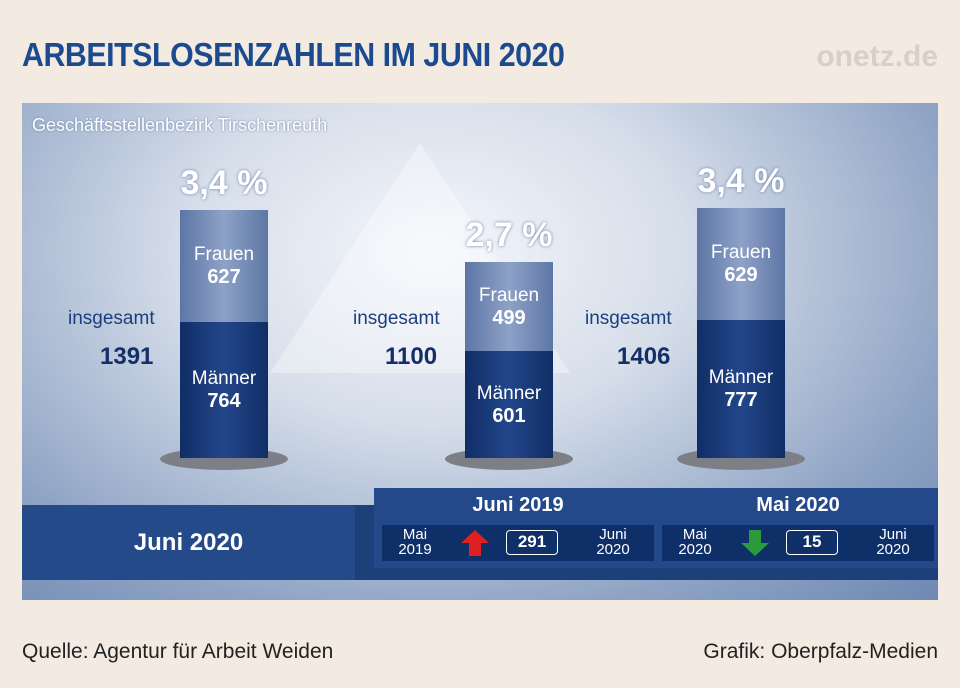 The width and height of the screenshot is (960, 688). I want to click on comparison-juni-2019: Juni 2019 Mai 2019 291 Juni 2020, so click(518, 528).